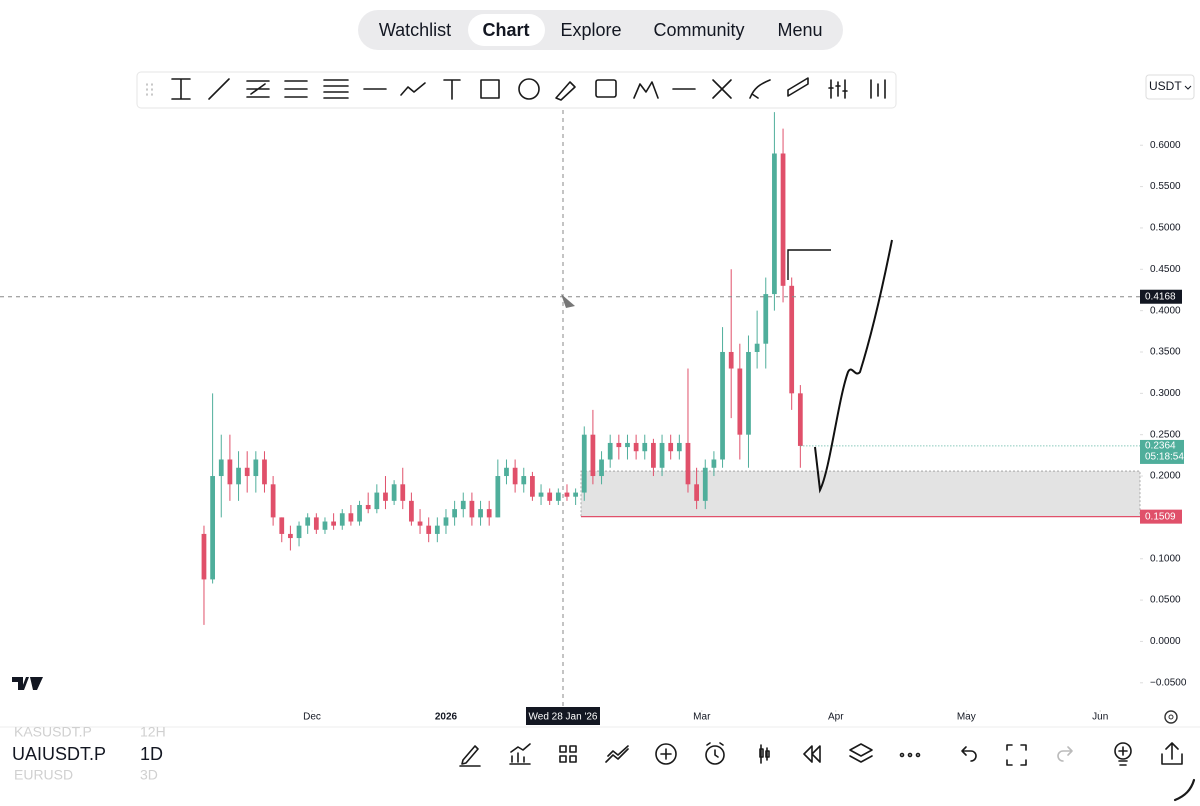 The width and height of the screenshot is (1200, 806). What do you see at coordinates (1123, 751) in the screenshot?
I see `ideas-button` at bounding box center [1123, 751].